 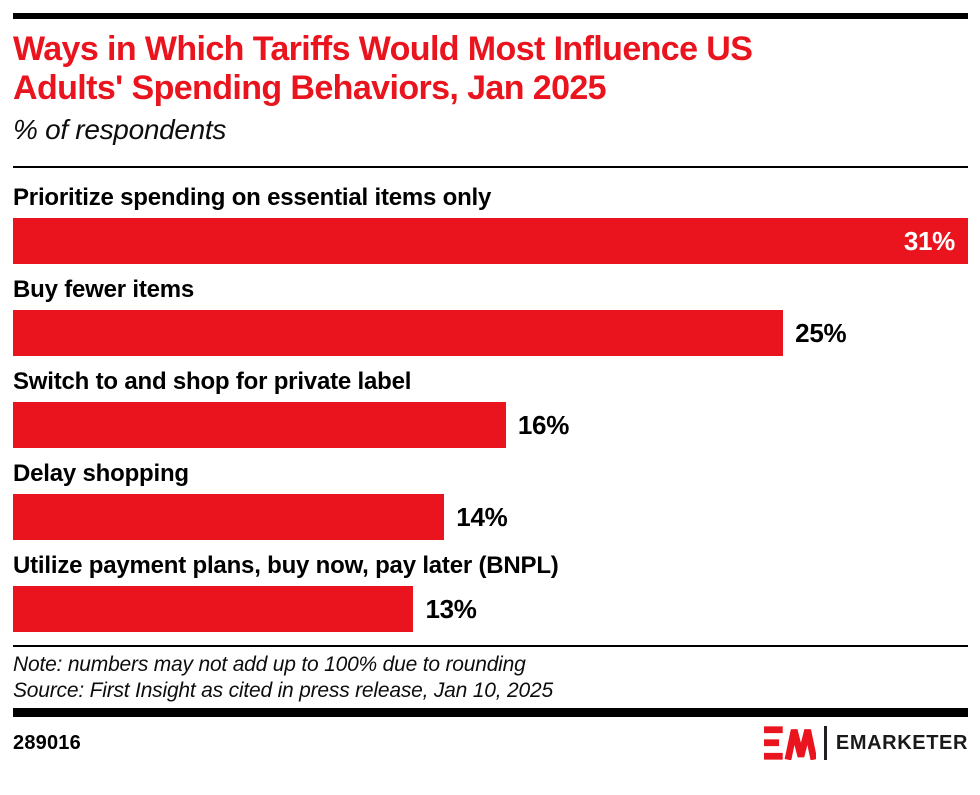 I want to click on logo-divider, so click(x=825, y=743).